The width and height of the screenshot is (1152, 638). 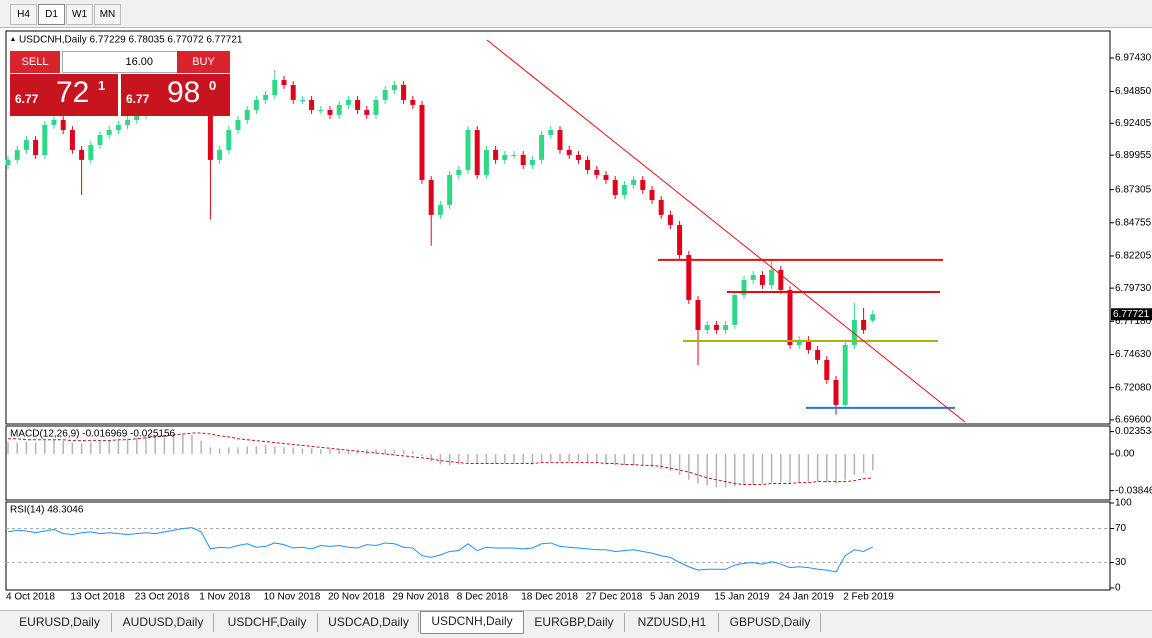 What do you see at coordinates (1133, 354) in the screenshot?
I see `y-tick-label: 6.74630` at bounding box center [1133, 354].